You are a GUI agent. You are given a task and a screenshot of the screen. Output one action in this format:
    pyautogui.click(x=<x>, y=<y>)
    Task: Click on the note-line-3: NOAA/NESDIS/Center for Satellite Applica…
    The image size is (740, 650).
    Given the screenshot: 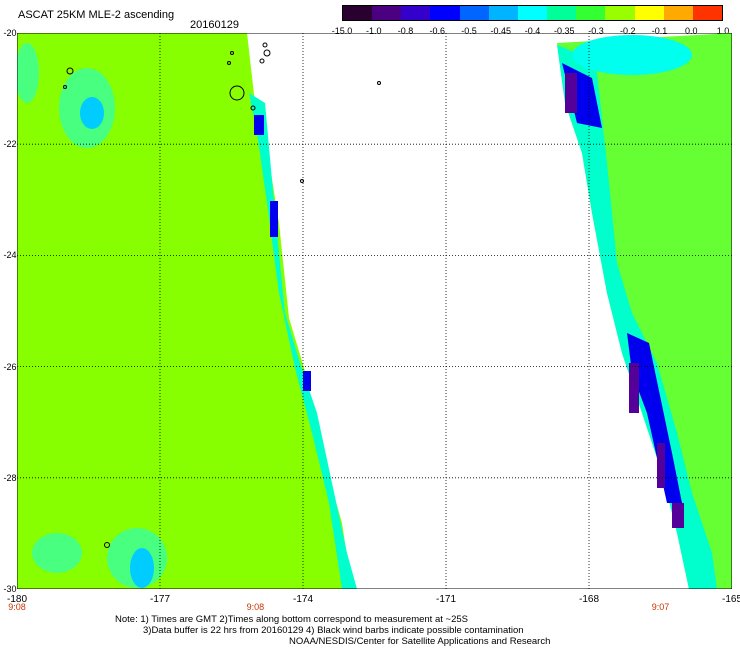 What is the action you would take?
    pyautogui.click(x=420, y=641)
    